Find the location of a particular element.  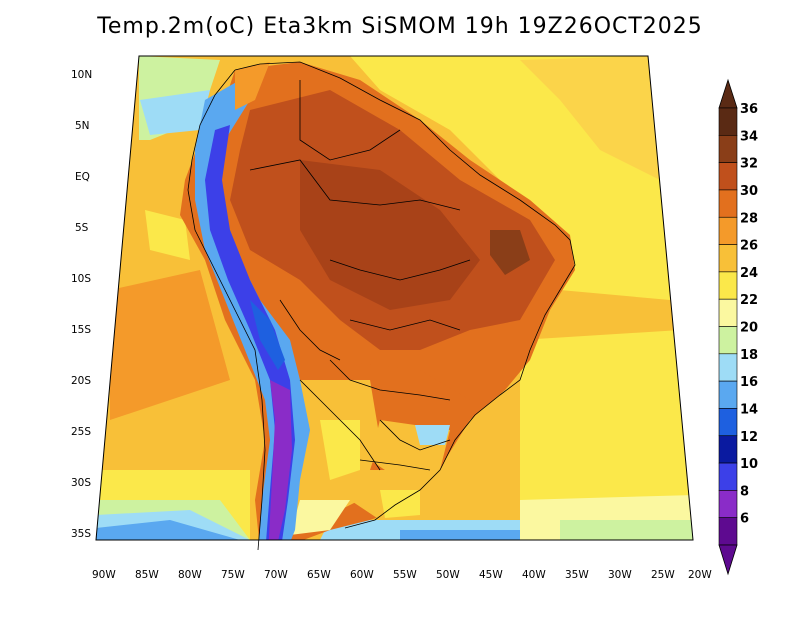

lon-tick-label: 50W is located at coordinates (448, 575).